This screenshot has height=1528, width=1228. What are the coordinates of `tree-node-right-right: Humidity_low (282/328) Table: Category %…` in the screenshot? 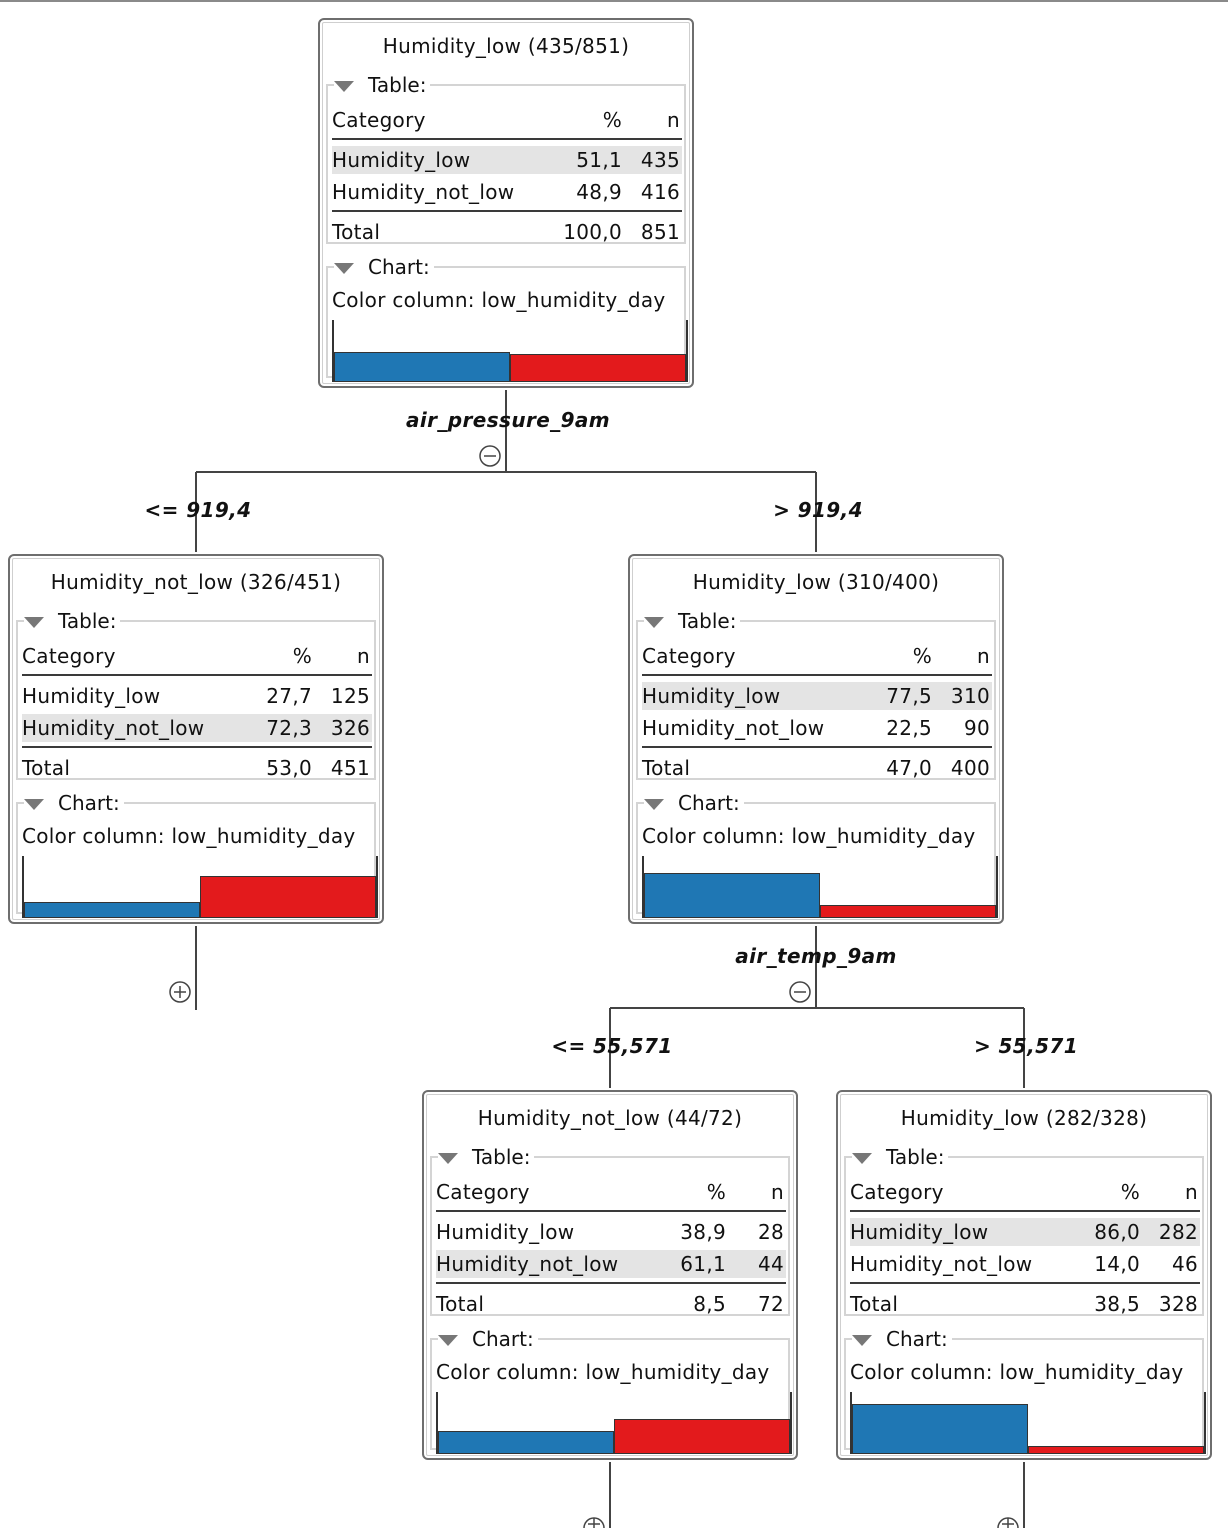 It's located at (1024, 1275).